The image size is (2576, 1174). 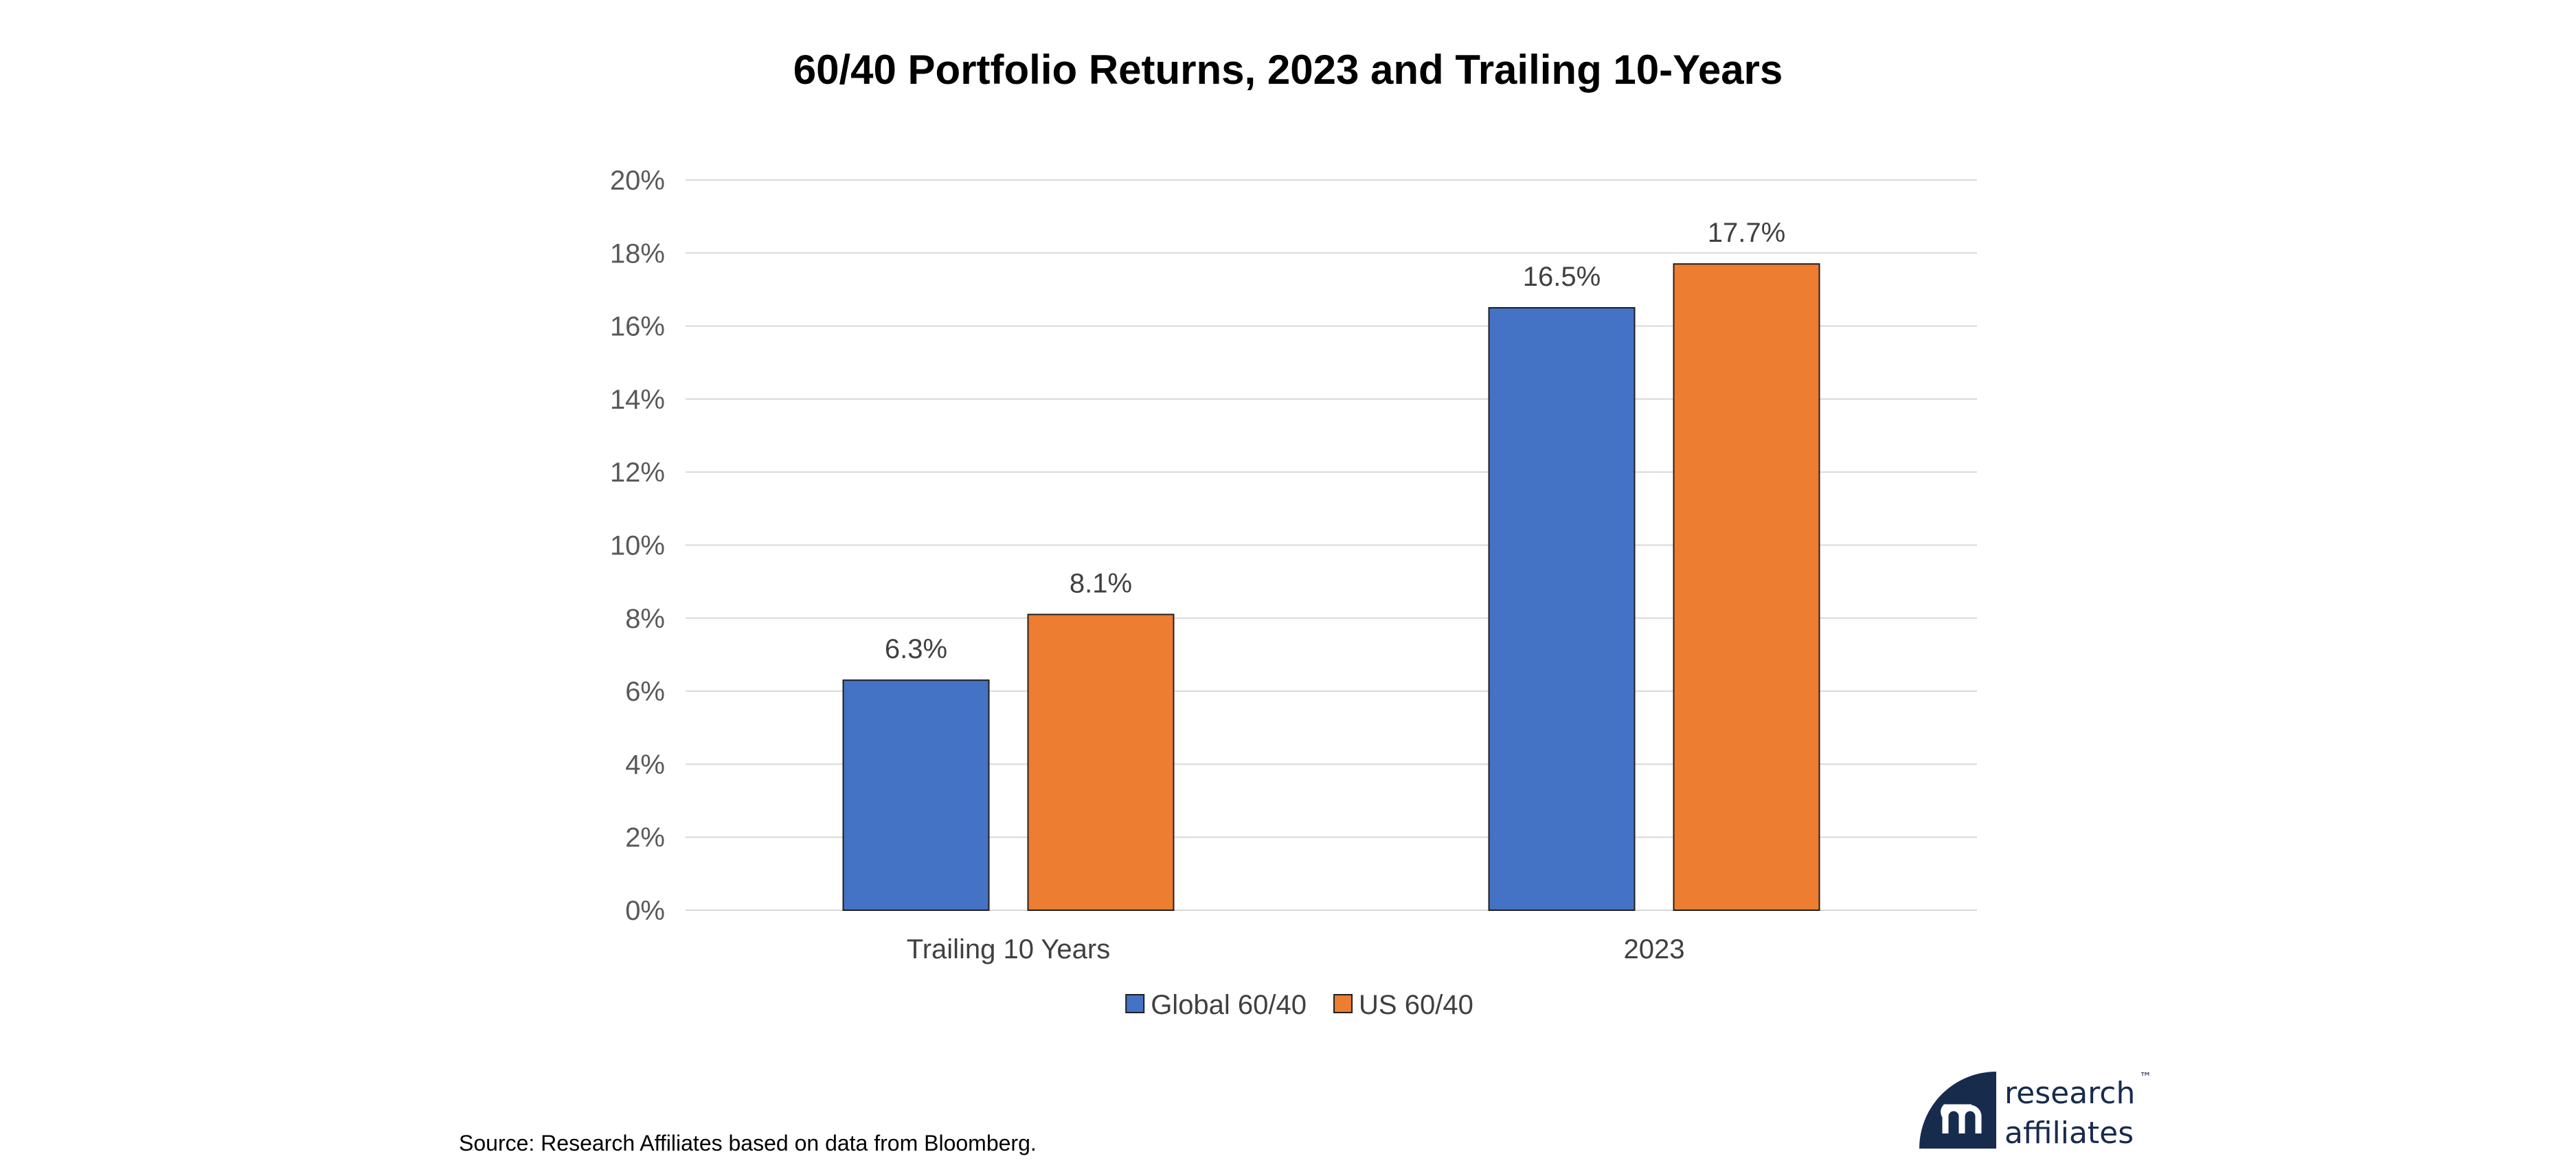 I want to click on data-label: 16.5%, so click(x=1562, y=277).